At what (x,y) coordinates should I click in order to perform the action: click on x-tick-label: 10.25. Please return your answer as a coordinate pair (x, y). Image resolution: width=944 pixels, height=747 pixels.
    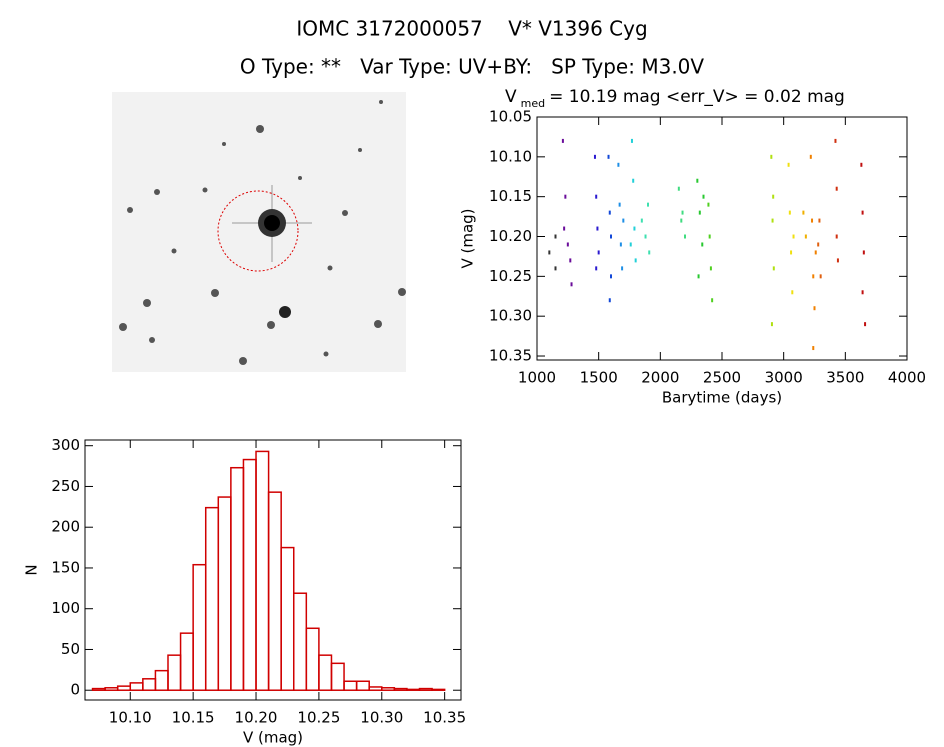
    Looking at the image, I should click on (318, 718).